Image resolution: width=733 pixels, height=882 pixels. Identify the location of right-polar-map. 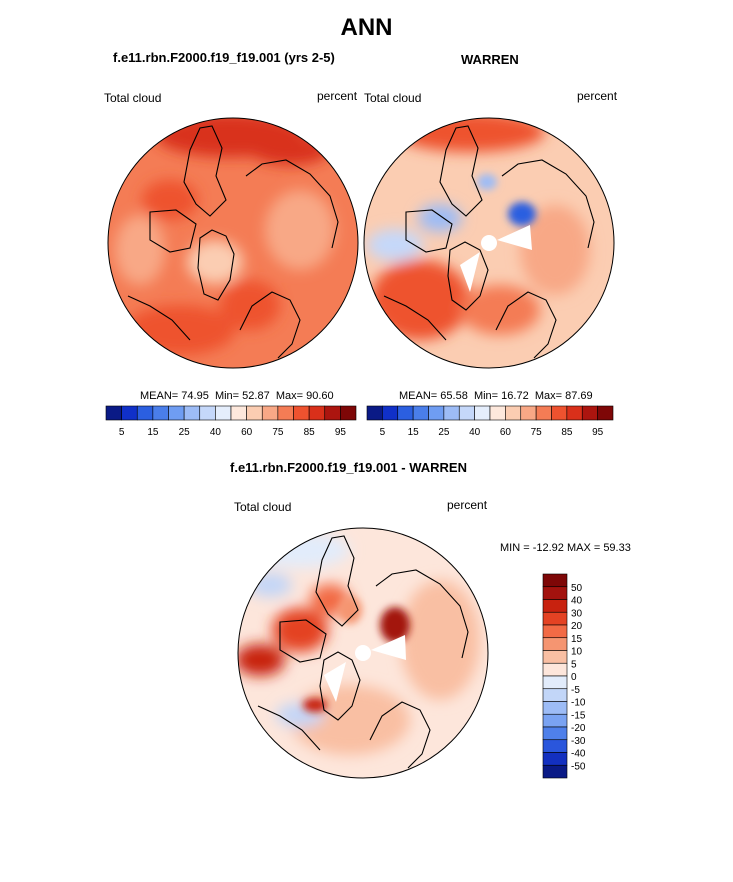
(489, 243).